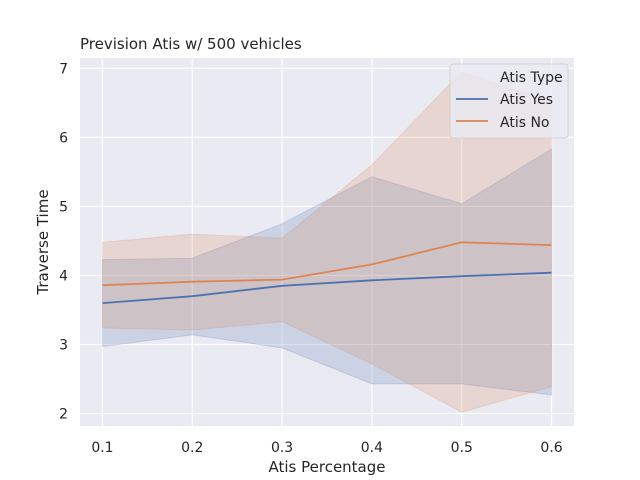 The width and height of the screenshot is (640, 480). What do you see at coordinates (531, 78) in the screenshot?
I see `legend-title: Atis Type` at bounding box center [531, 78].